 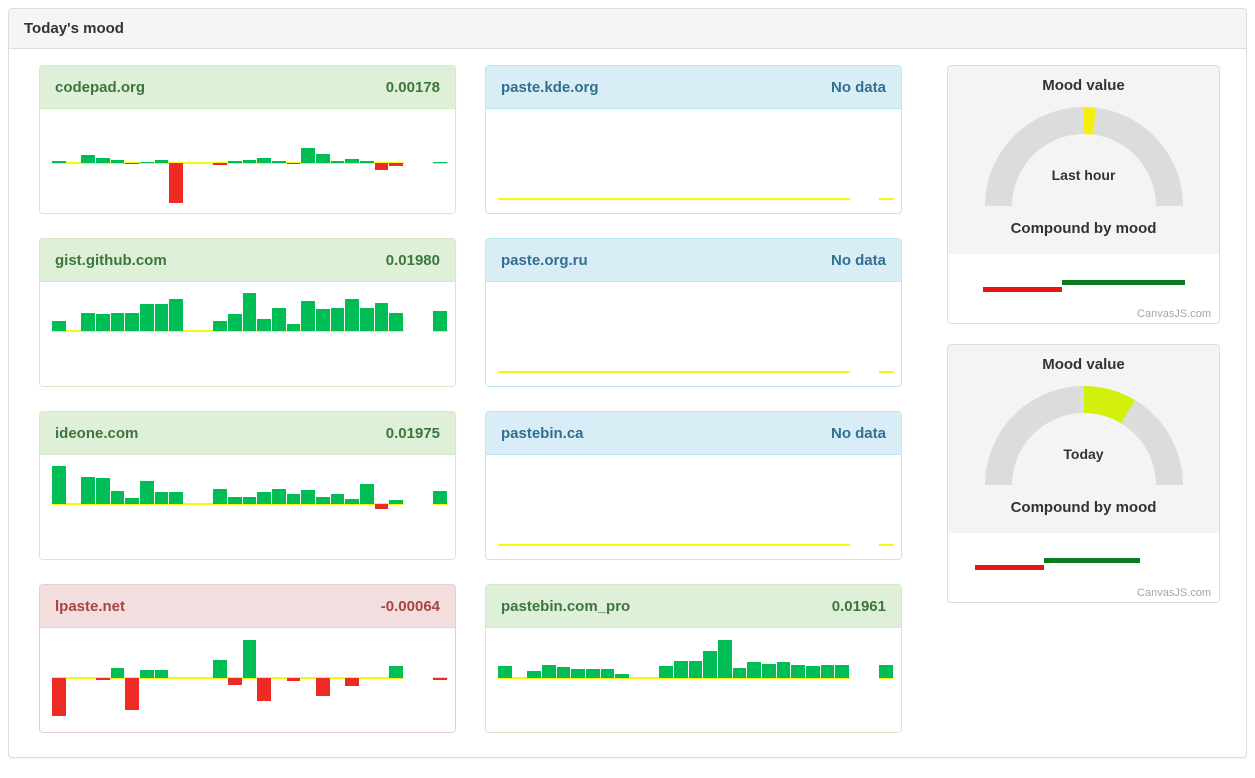 I want to click on gauge-arc: Last hour, so click(x=1083, y=156).